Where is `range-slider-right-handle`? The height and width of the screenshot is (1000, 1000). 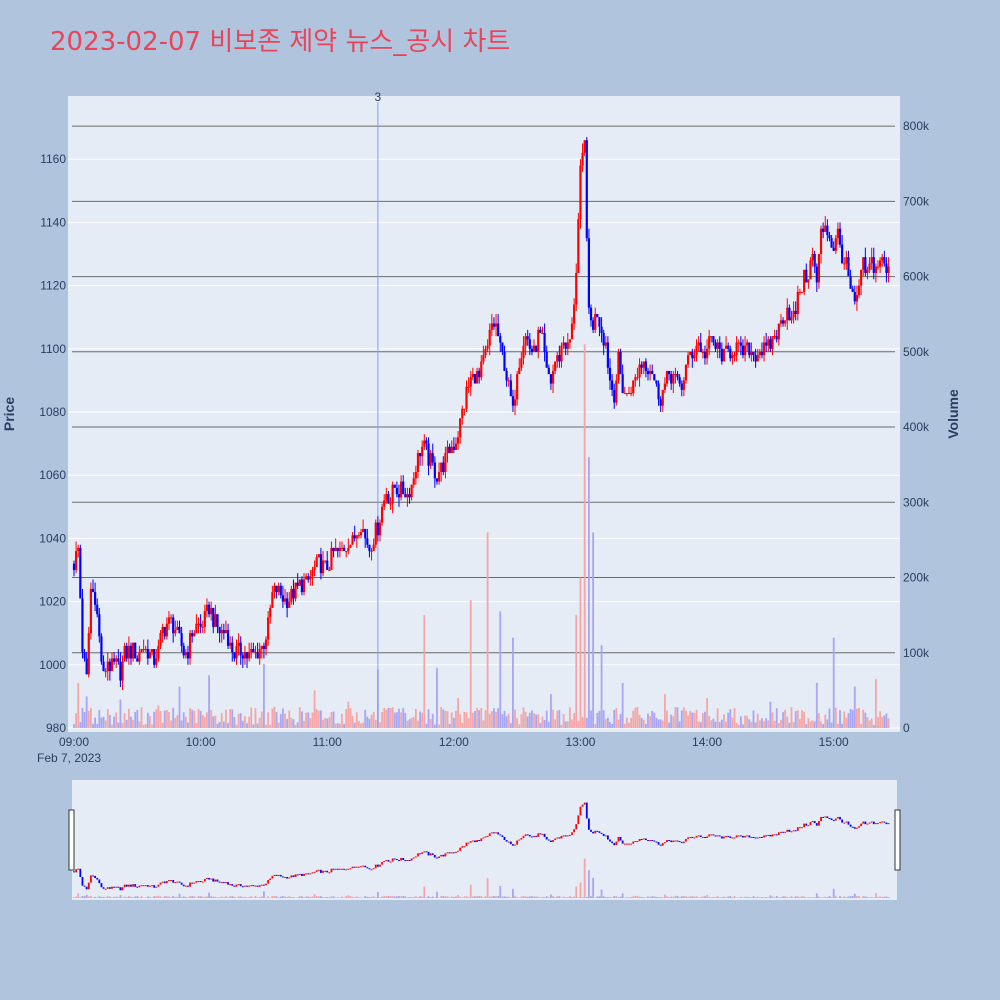
range-slider-right-handle is located at coordinates (897, 840).